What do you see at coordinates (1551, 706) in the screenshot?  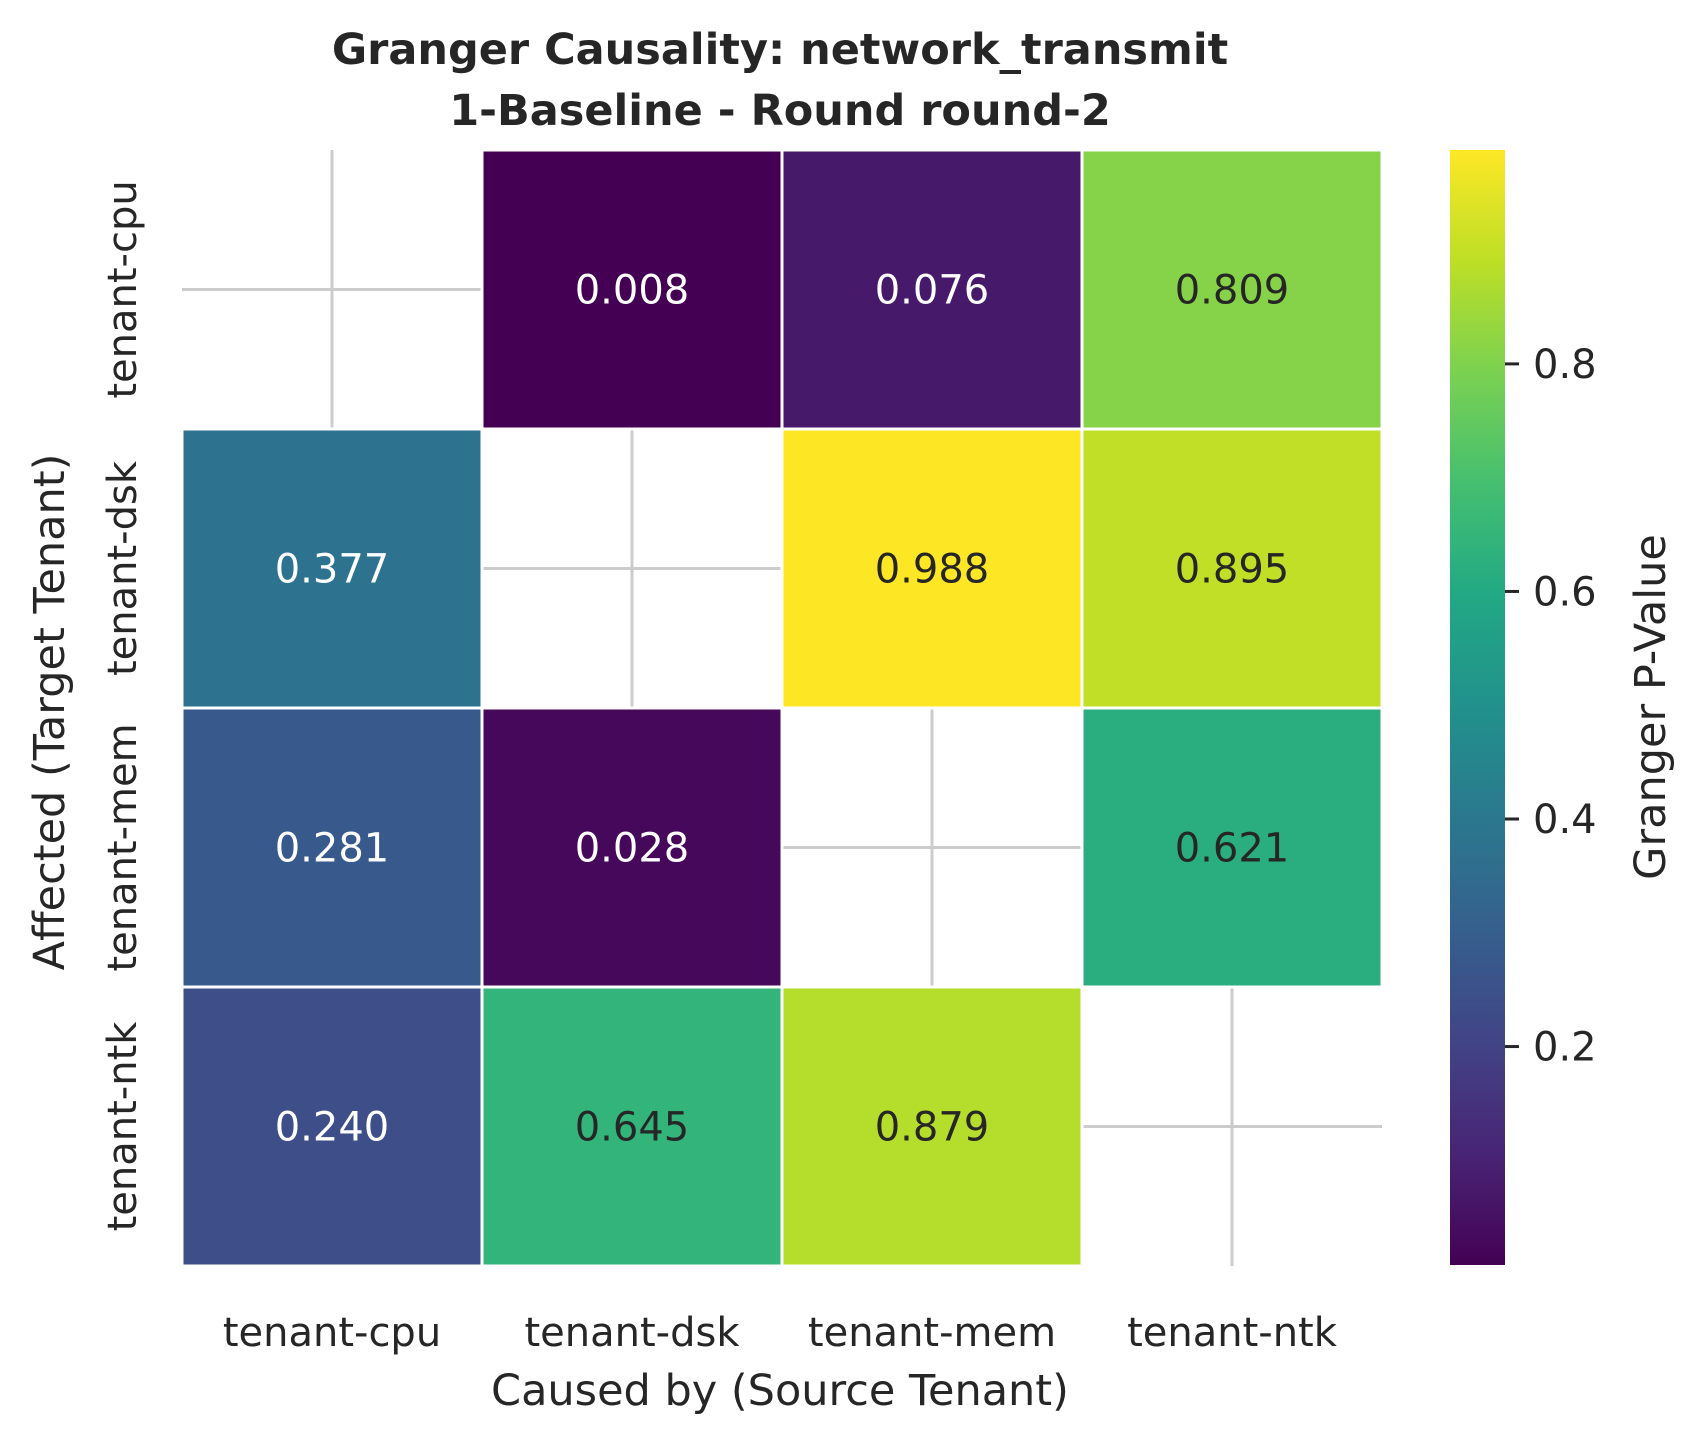 I see `colorbar-ticks: 0.2 0.4 0.6 0.8` at bounding box center [1551, 706].